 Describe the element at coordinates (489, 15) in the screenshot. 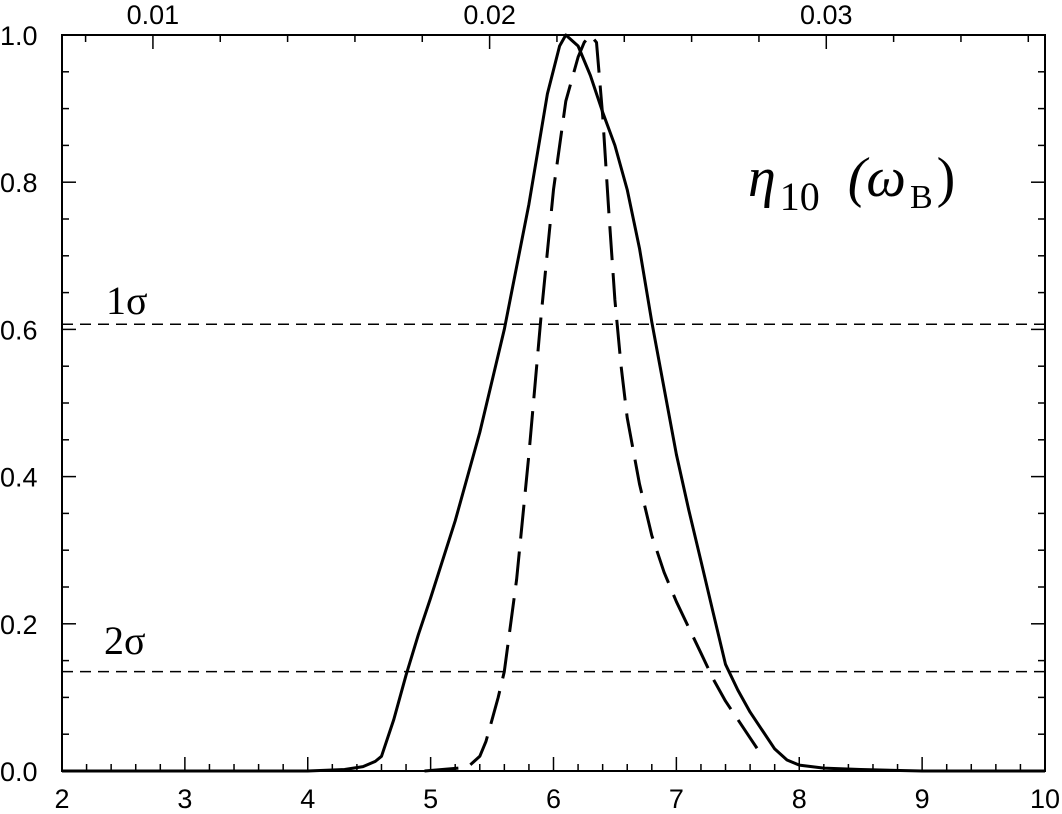

I see `top-tick-label: 0.02` at that location.